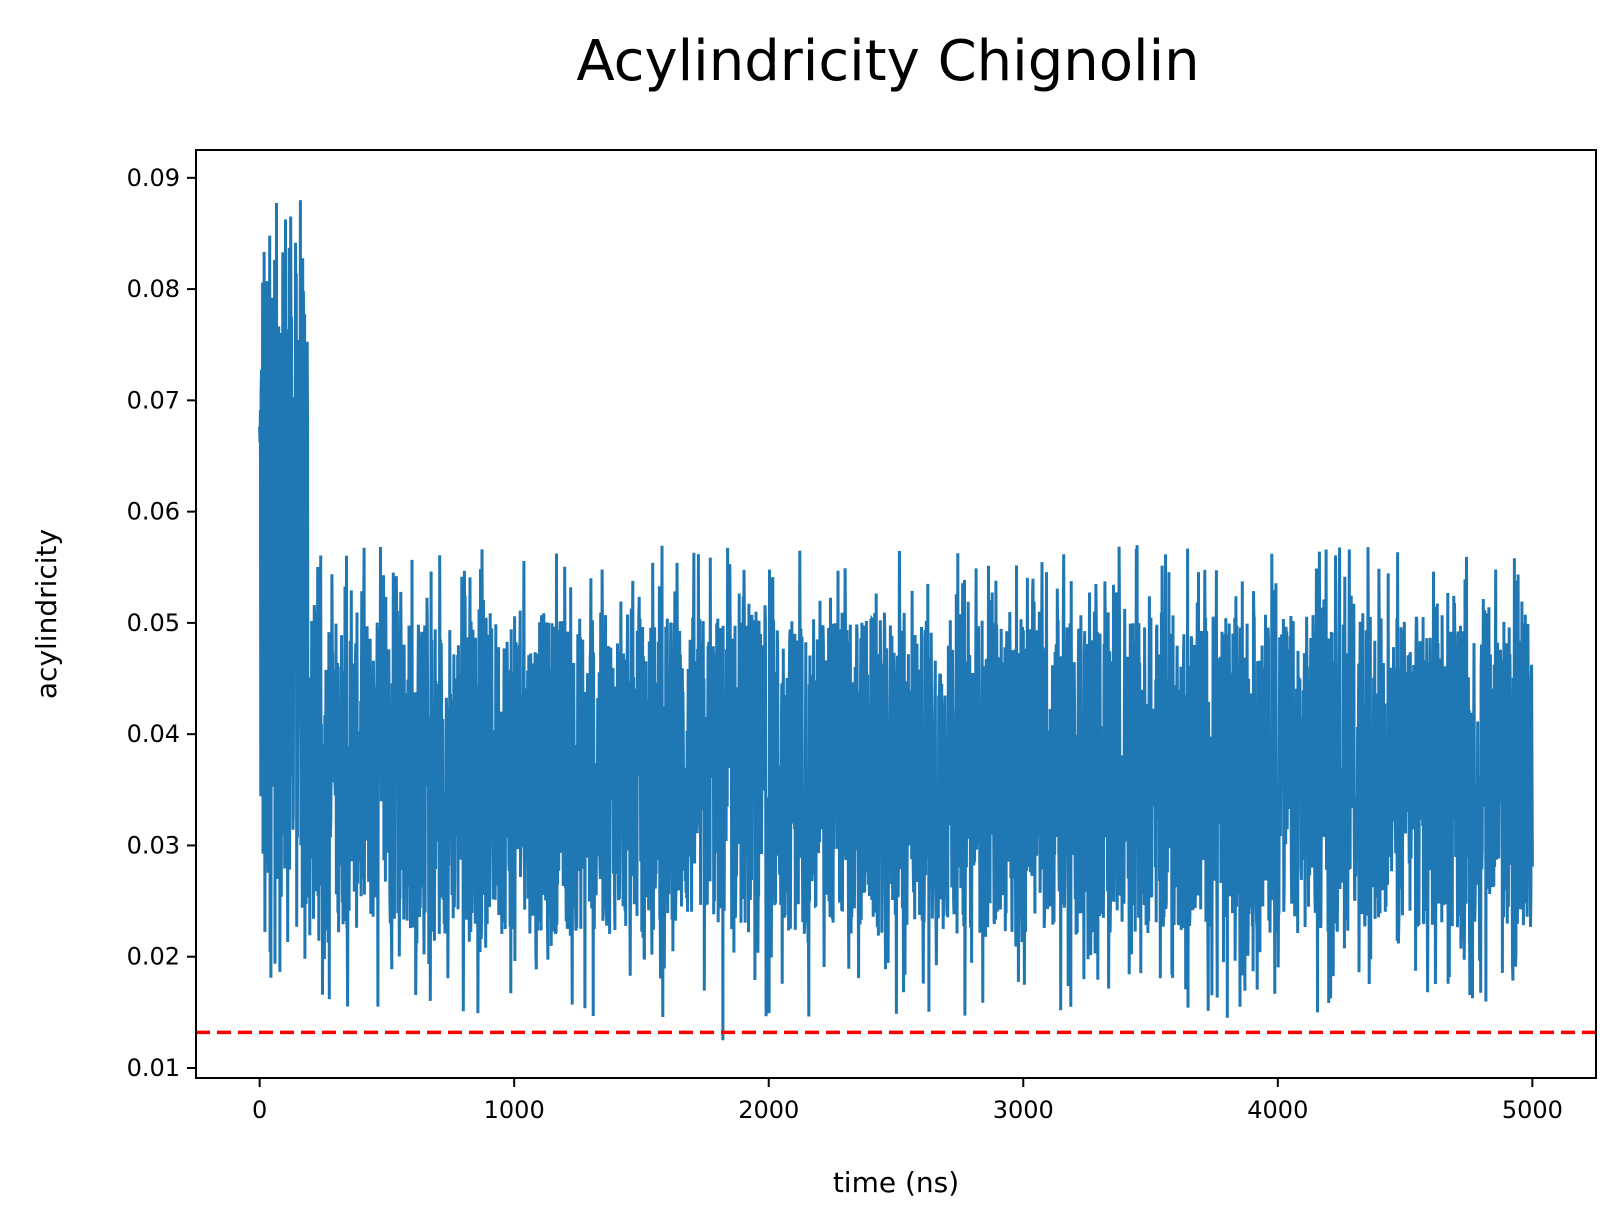 The height and width of the screenshot is (1227, 1619). Describe the element at coordinates (153, 623) in the screenshot. I see `y-tick-label: 0.05` at that location.